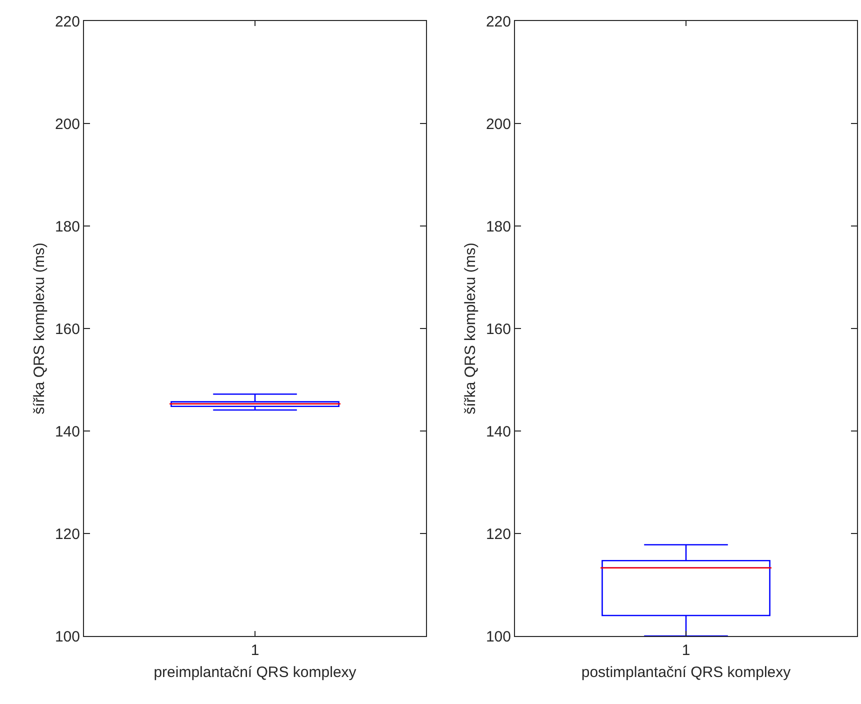 Image resolution: width=861 pixels, height=704 pixels. I want to click on x-axis-title: preimplantační QRS komplexy, so click(255, 672).